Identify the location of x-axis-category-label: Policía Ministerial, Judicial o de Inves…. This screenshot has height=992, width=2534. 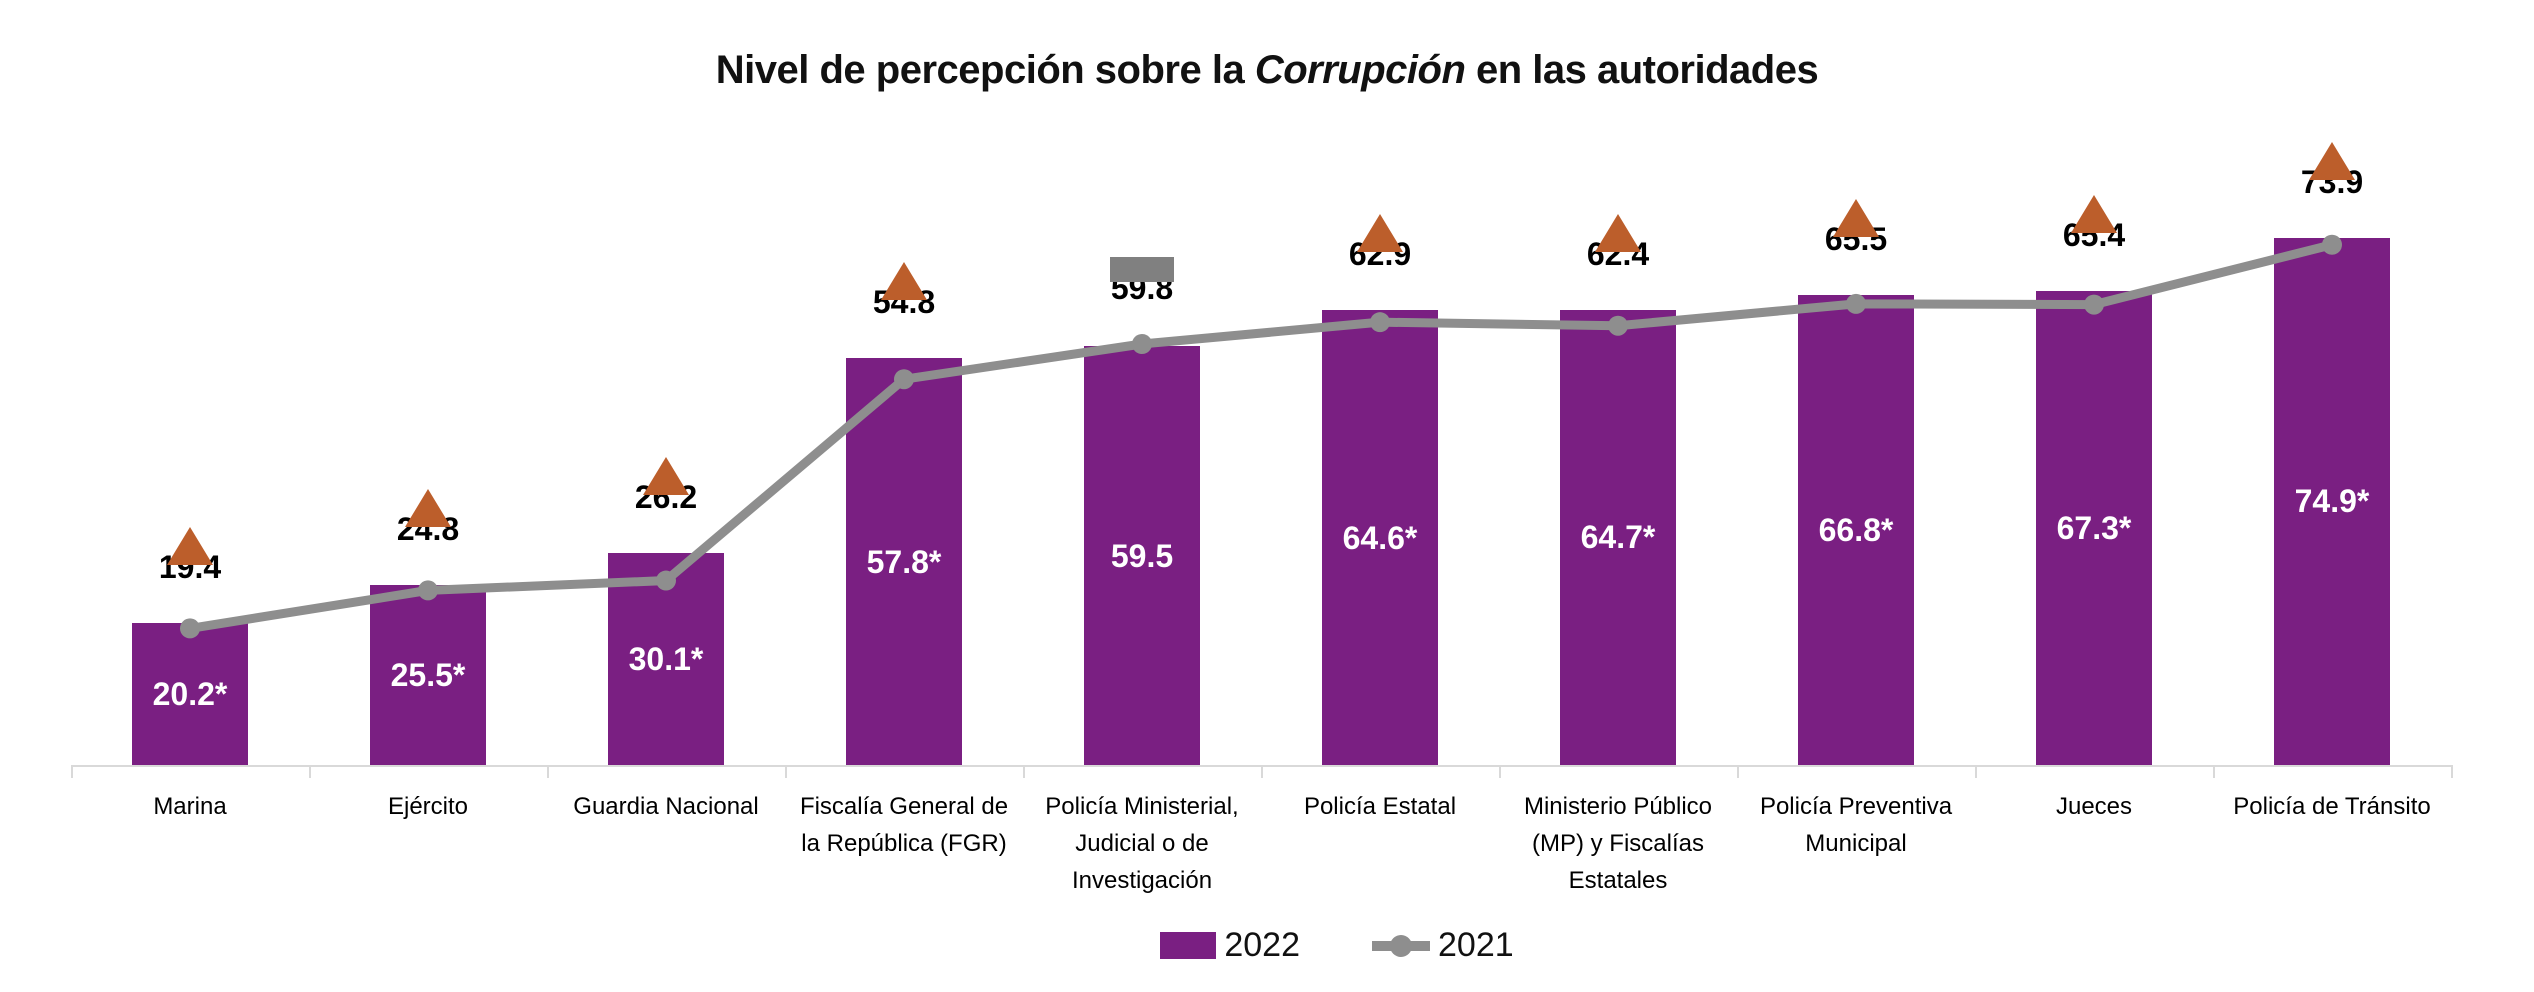
(1142, 843).